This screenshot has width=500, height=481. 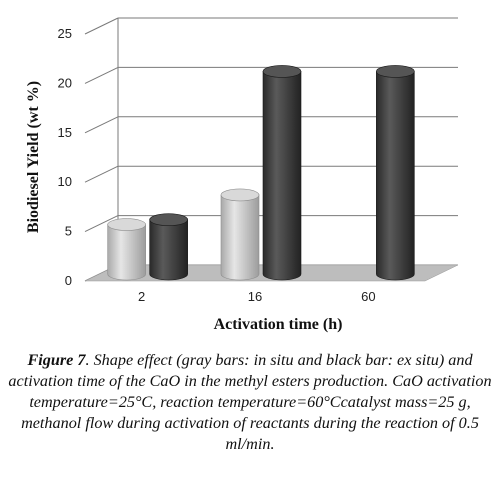 What do you see at coordinates (68, 280) in the screenshot?
I see `y-tick-label: 0` at bounding box center [68, 280].